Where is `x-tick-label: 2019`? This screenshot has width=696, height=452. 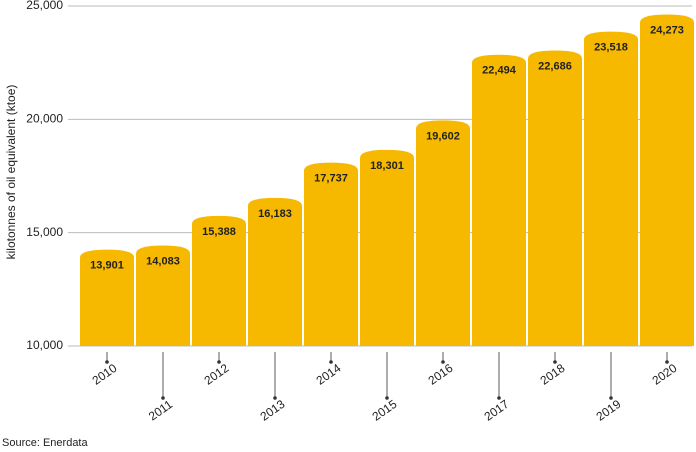 x-tick-label: 2019 is located at coordinates (609, 410).